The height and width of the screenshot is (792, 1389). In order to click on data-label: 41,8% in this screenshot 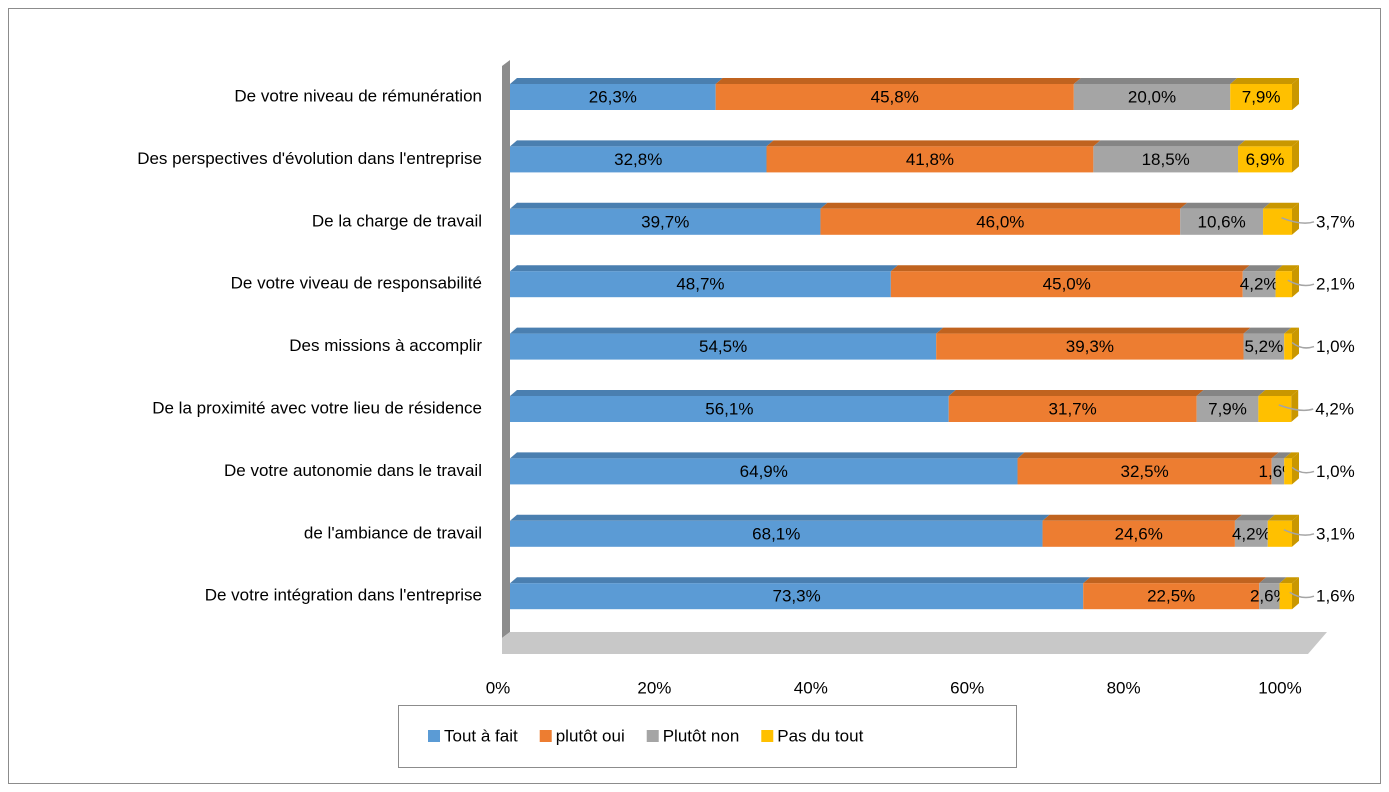, I will do `click(930, 159)`.